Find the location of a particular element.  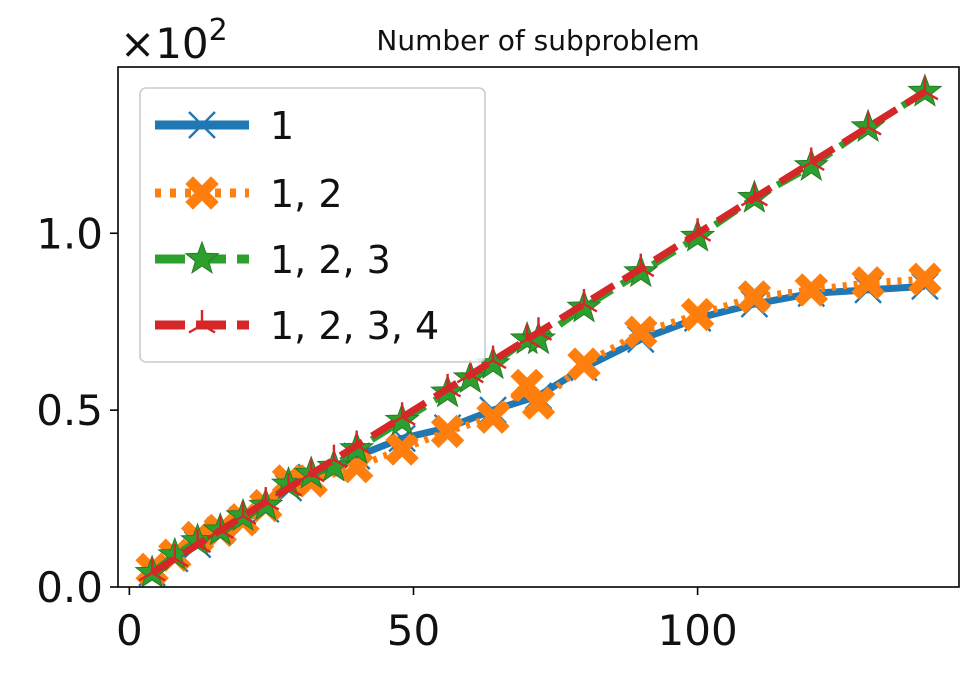

legend-item-3: 1, 2, 3 is located at coordinates (273, 260).